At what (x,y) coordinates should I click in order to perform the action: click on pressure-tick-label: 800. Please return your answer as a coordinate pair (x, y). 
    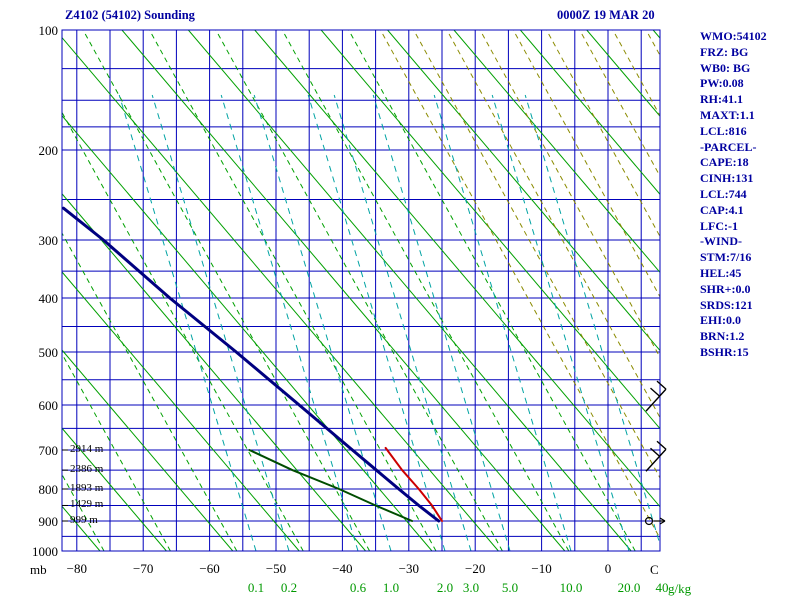
    Looking at the image, I should click on (48, 489).